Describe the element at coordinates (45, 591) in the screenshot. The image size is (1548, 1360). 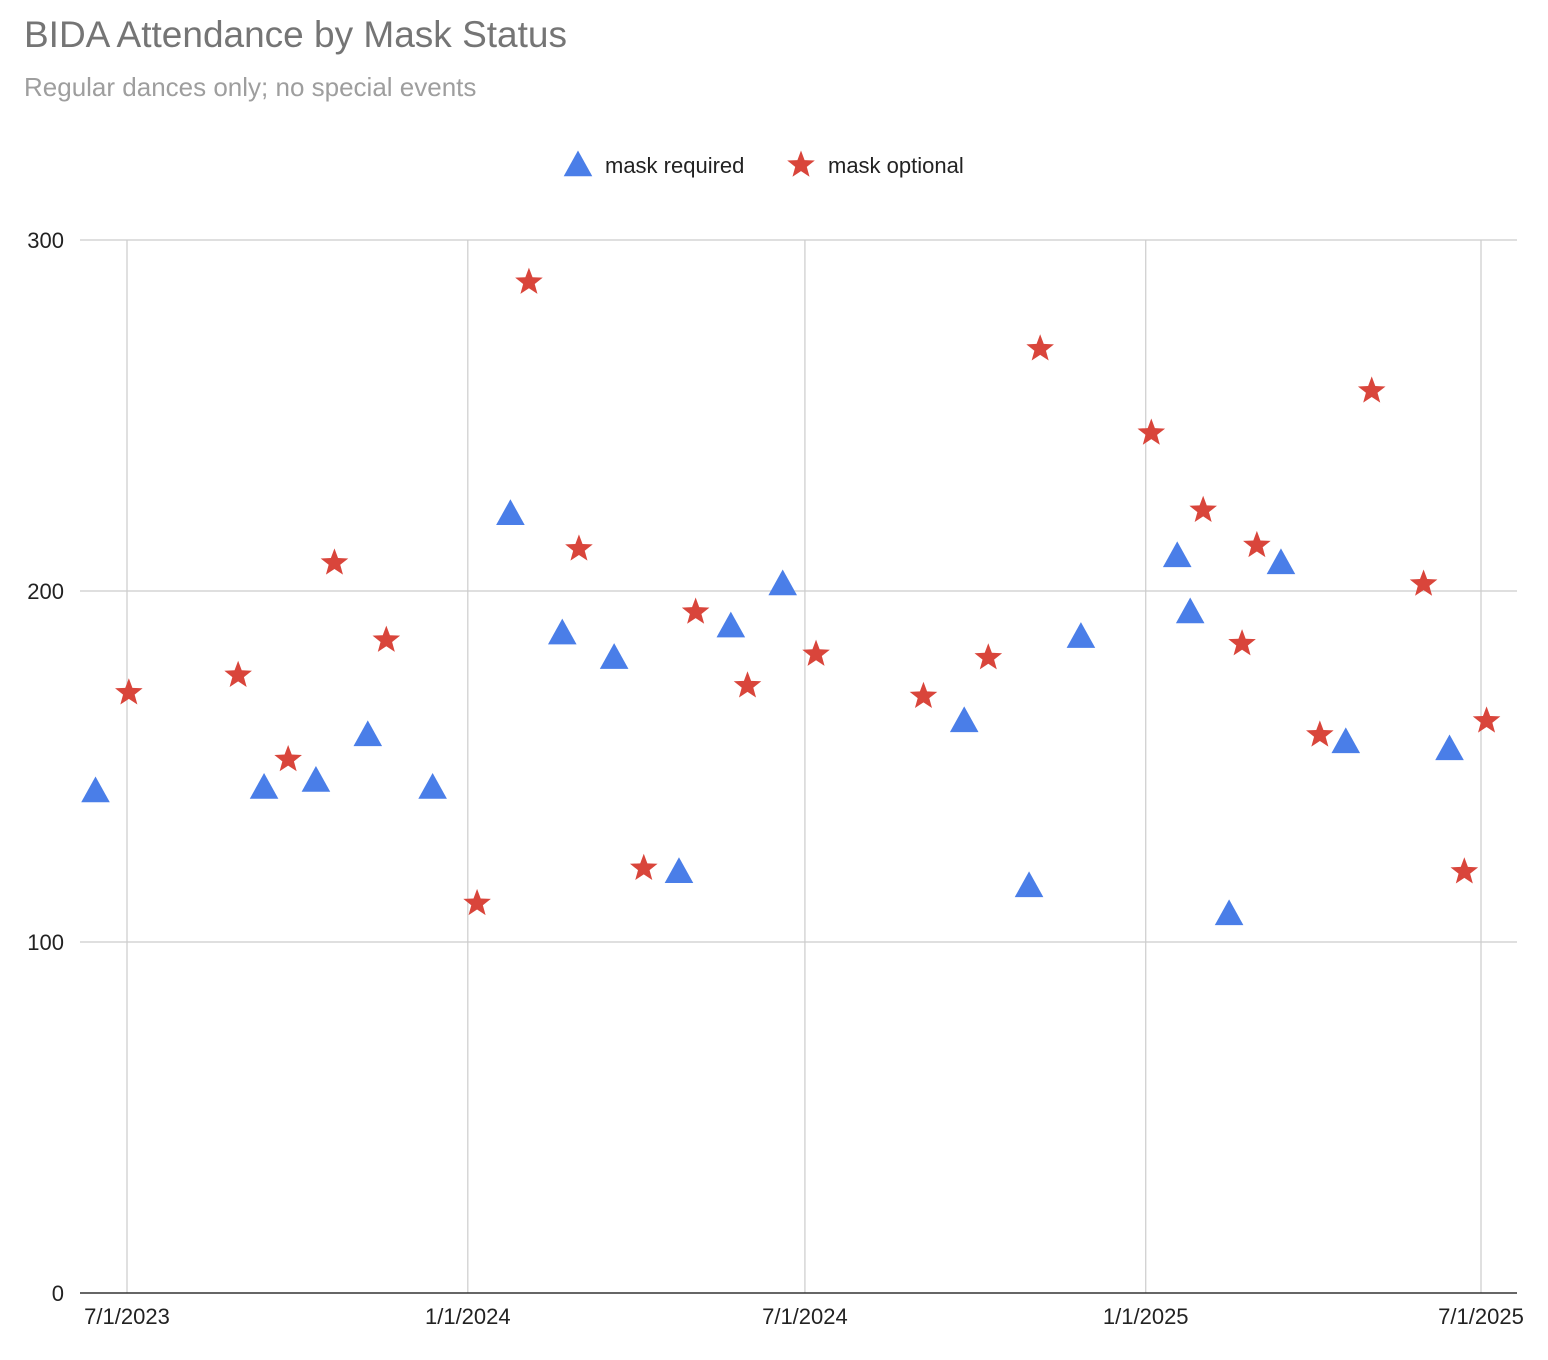
I see `y-tick-label: 200` at that location.